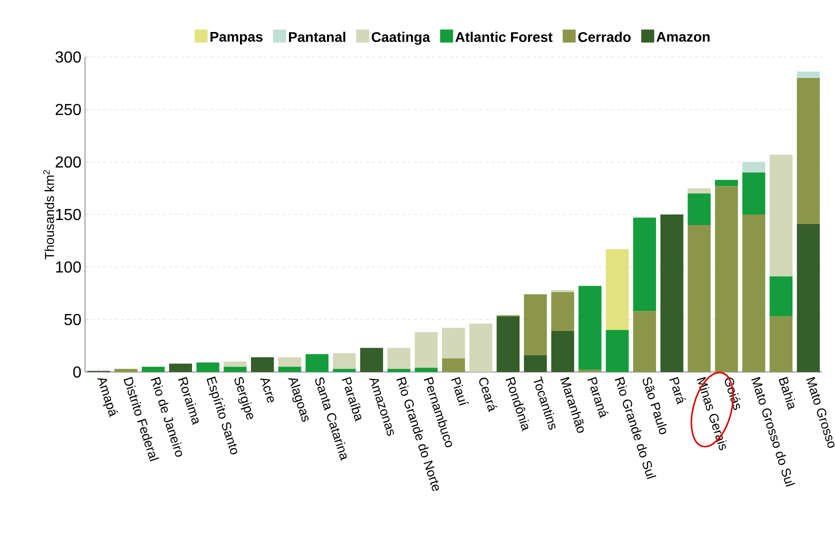  I want to click on y-tick-label: 150, so click(68, 214).